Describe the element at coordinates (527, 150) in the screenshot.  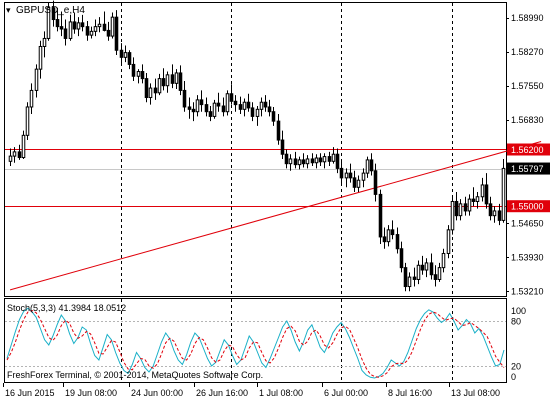
I see `price-line-label: 1.56200` at that location.